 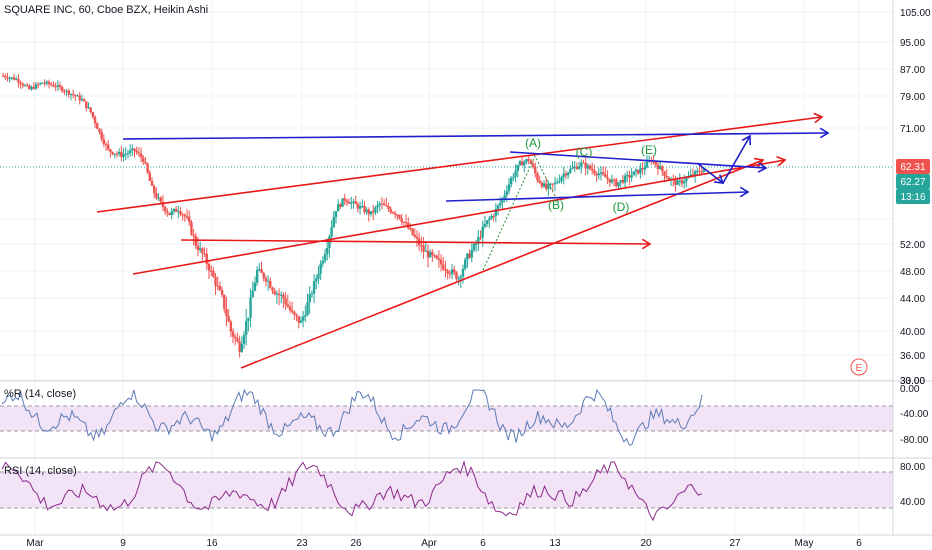 What do you see at coordinates (519, 212) in the screenshot?
I see `wave-path` at bounding box center [519, 212].